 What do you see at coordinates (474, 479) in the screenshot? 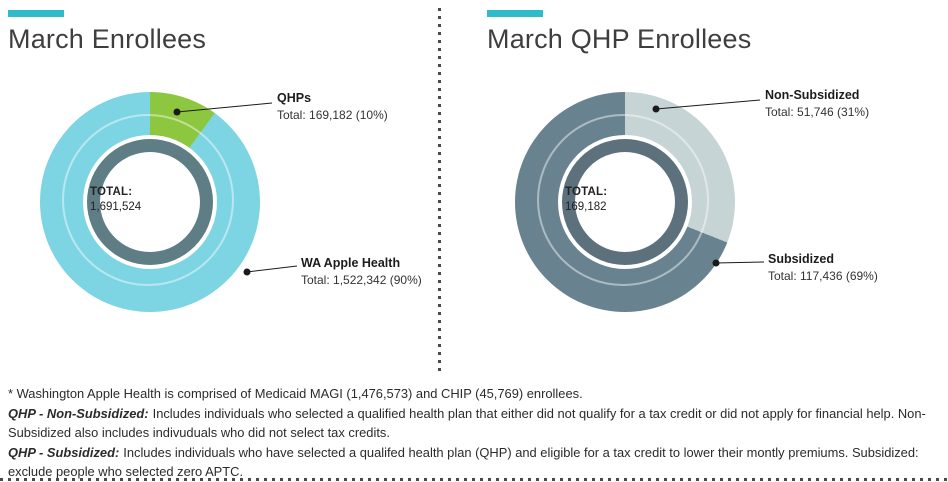
I see `bottom-dotted-divider` at bounding box center [474, 479].